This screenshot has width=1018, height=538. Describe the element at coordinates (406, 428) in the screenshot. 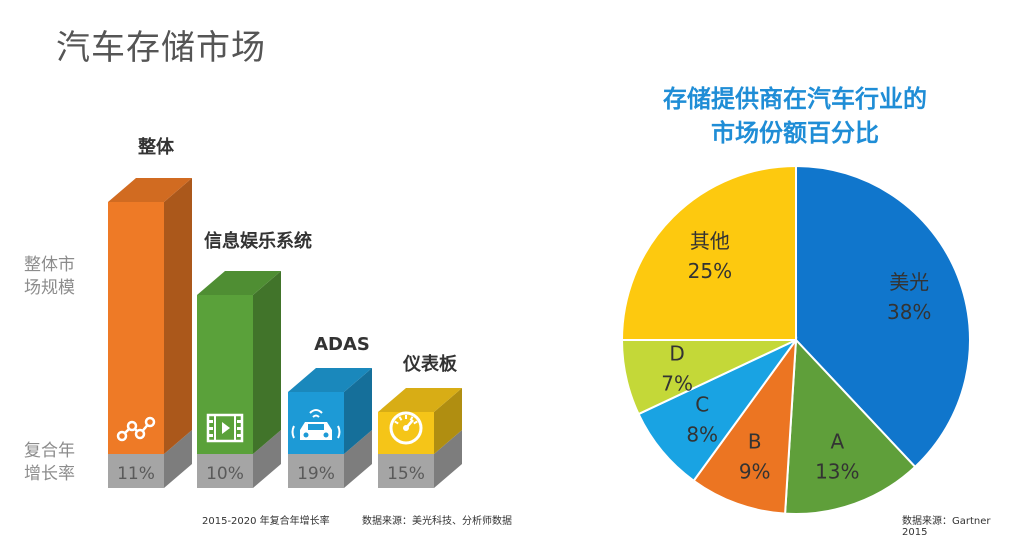

I see `speedometer-icon` at that location.